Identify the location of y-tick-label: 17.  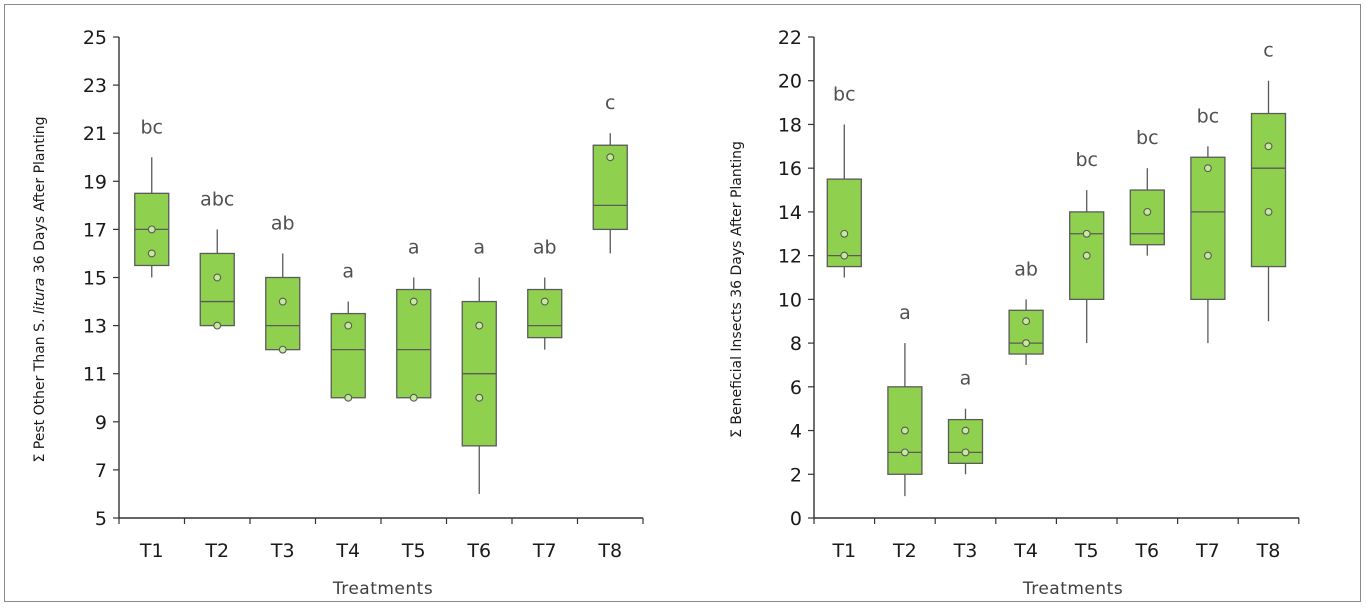
(95, 230).